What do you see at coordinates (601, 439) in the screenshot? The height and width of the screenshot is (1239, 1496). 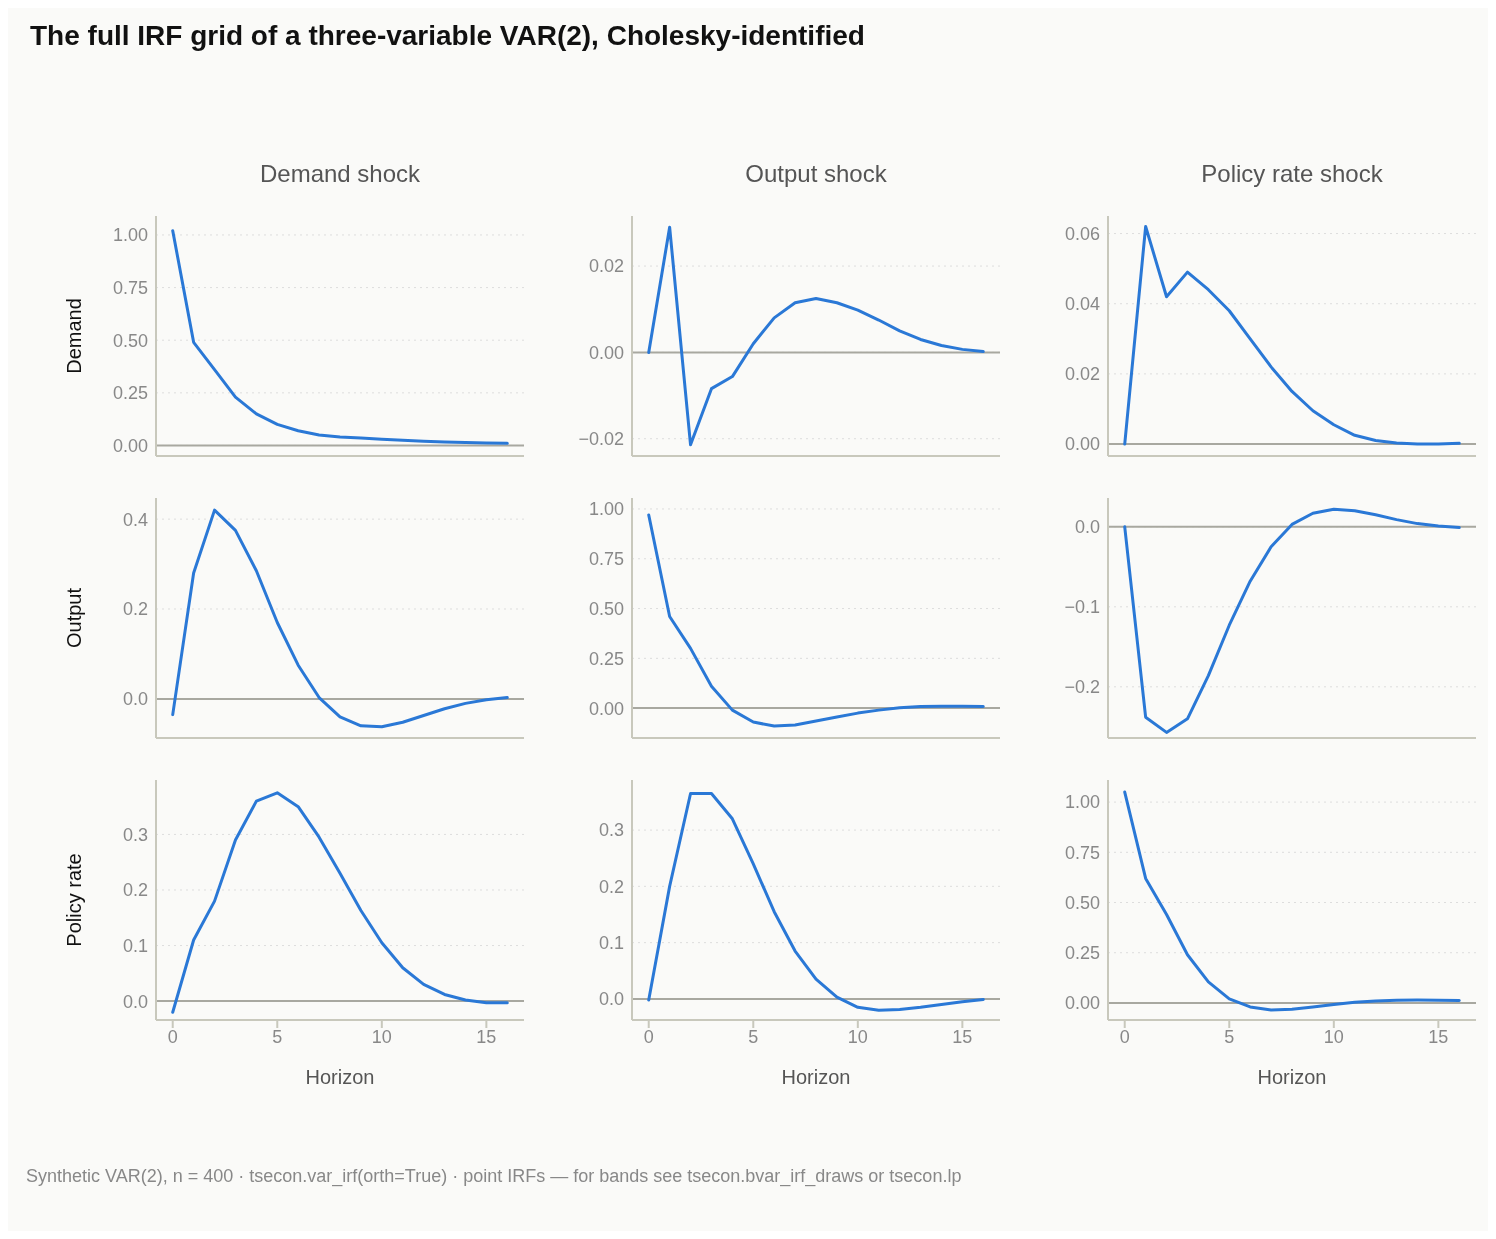 I see `y-tick-label: −0.02` at bounding box center [601, 439].